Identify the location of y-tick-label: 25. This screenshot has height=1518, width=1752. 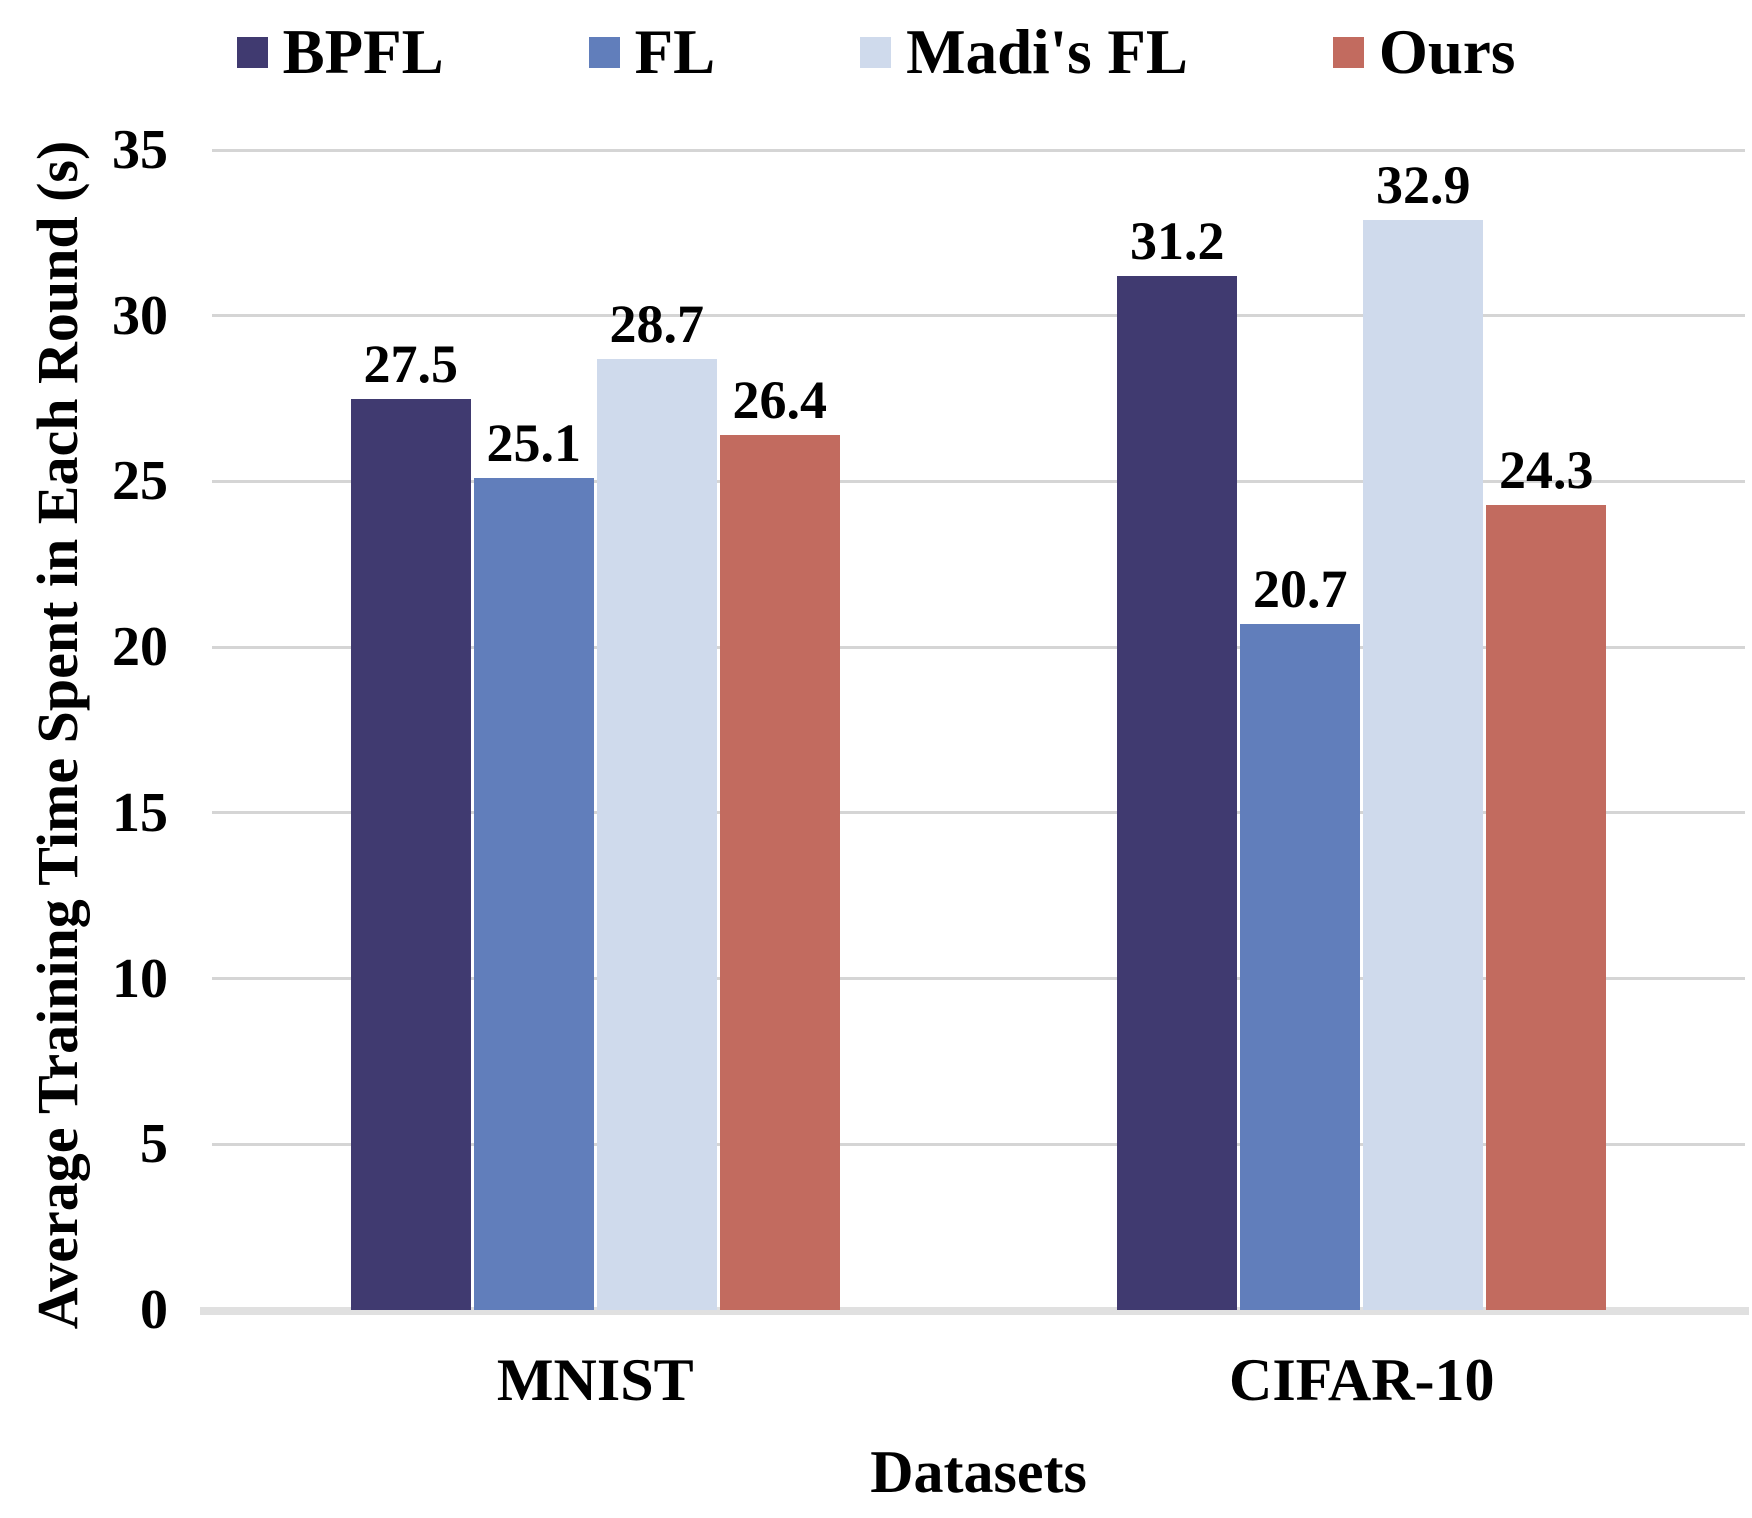
(140, 481).